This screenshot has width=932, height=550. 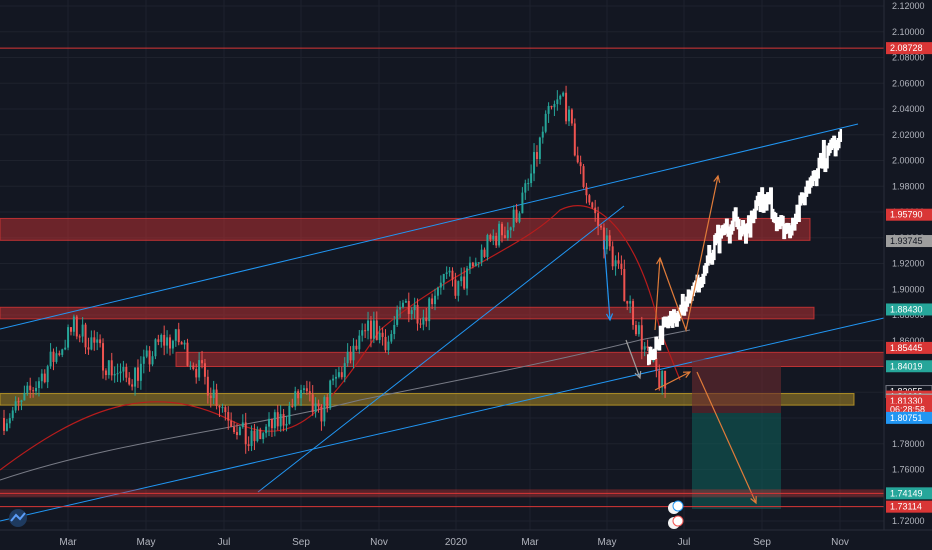 What do you see at coordinates (906, 241) in the screenshot?
I see `price-tag-label: 1.93745` at bounding box center [906, 241].